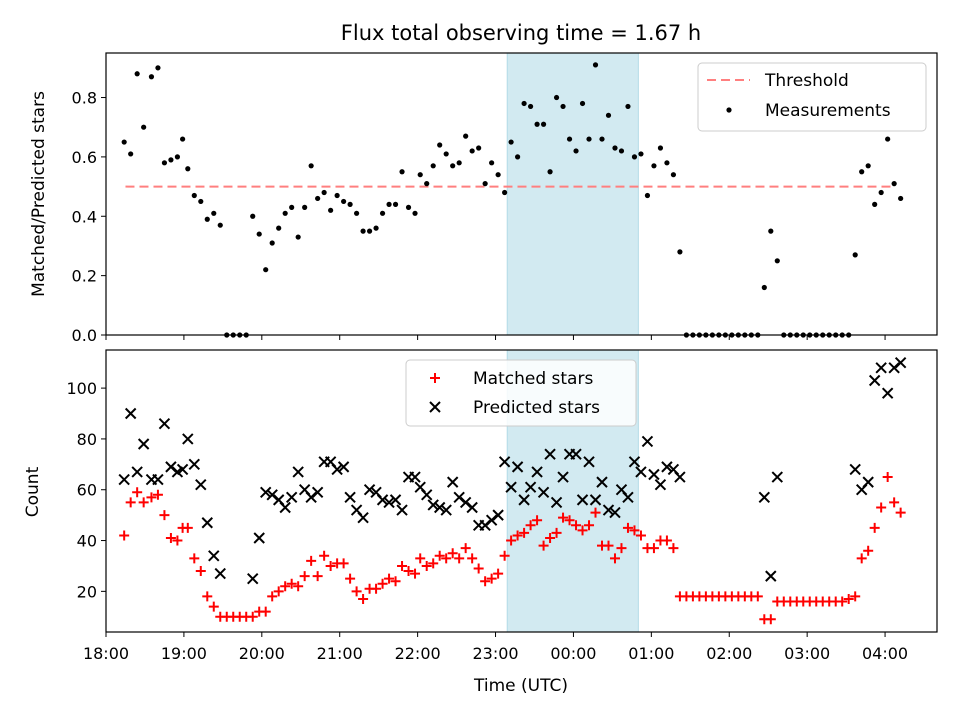 The width and height of the screenshot is (960, 724). What do you see at coordinates (435, 407) in the screenshot?
I see `legend-predicted-swatch` at bounding box center [435, 407].